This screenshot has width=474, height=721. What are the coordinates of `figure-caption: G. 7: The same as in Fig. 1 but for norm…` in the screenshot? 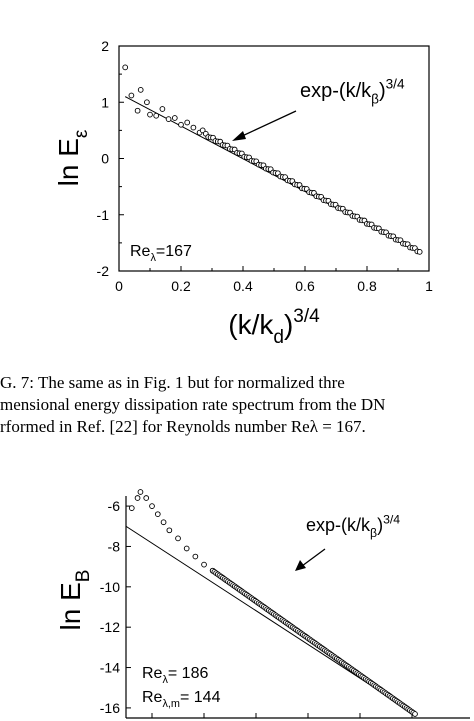 It's located at (237, 405).